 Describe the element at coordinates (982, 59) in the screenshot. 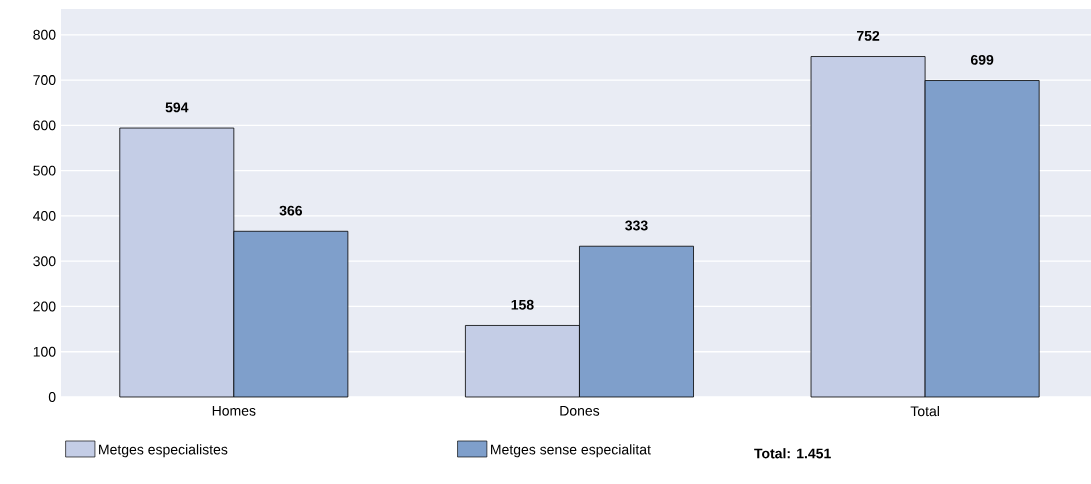

I see `data-label: 699` at that location.